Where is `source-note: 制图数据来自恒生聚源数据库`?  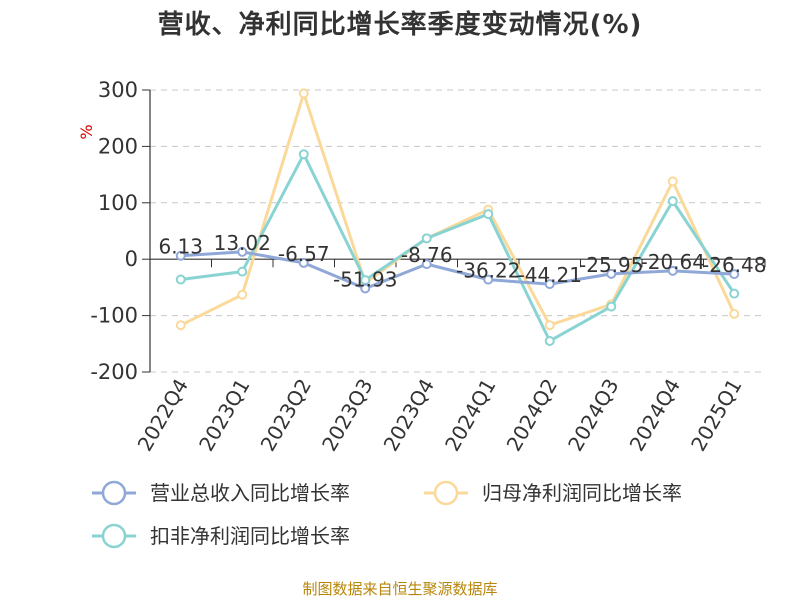 source-note: 制图数据来自恒生聚源数据库 is located at coordinates (400, 589).